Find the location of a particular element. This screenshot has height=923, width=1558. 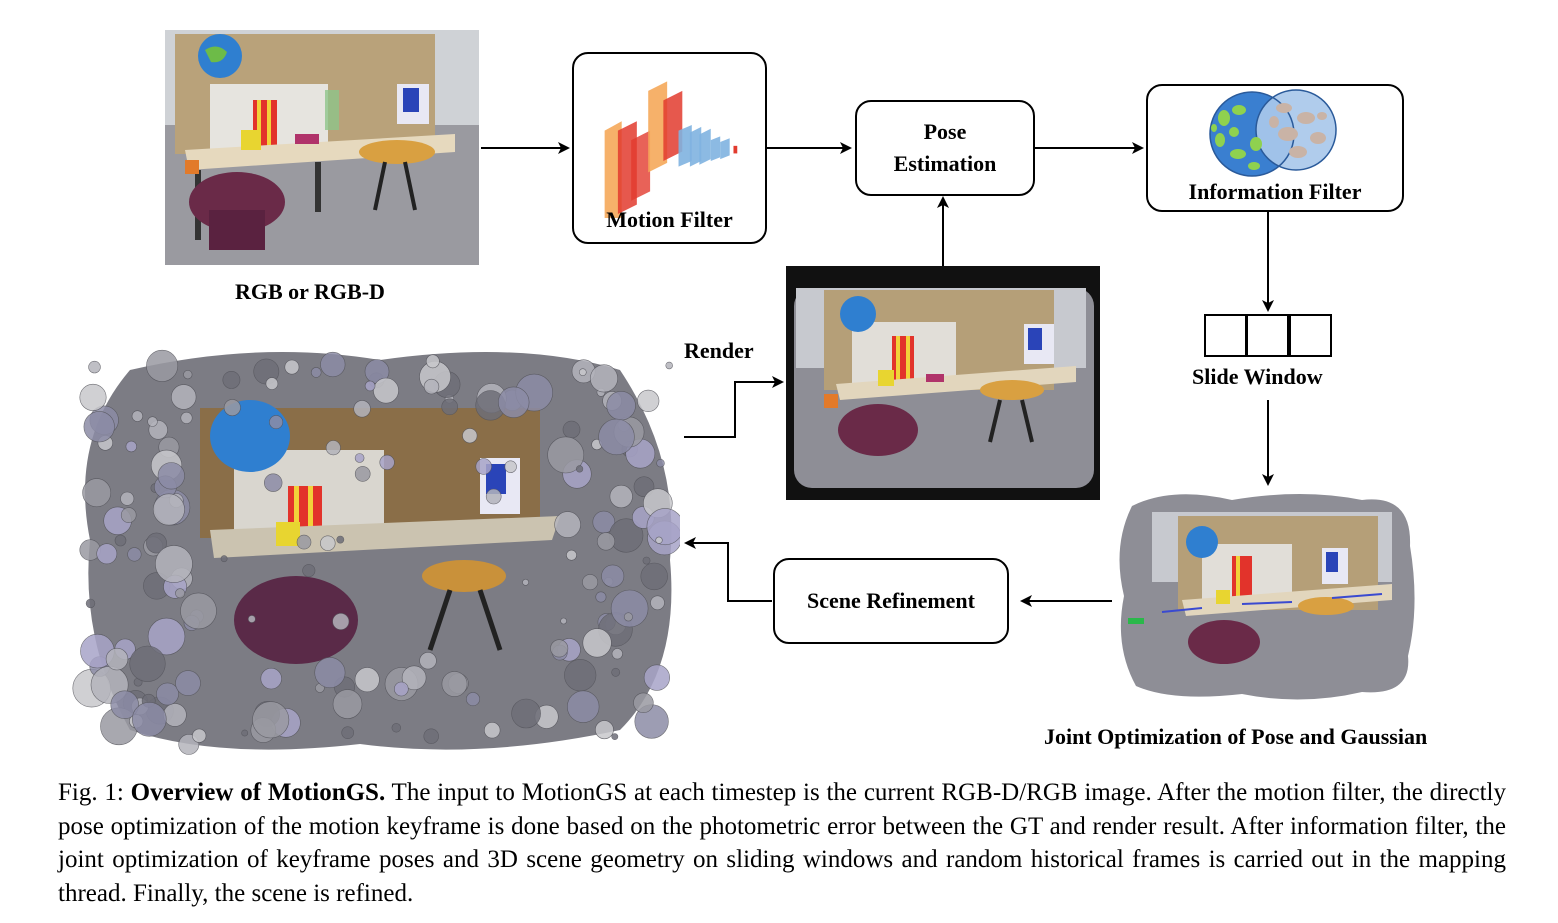

caption-prefix: Fig. 1: is located at coordinates (94, 792).